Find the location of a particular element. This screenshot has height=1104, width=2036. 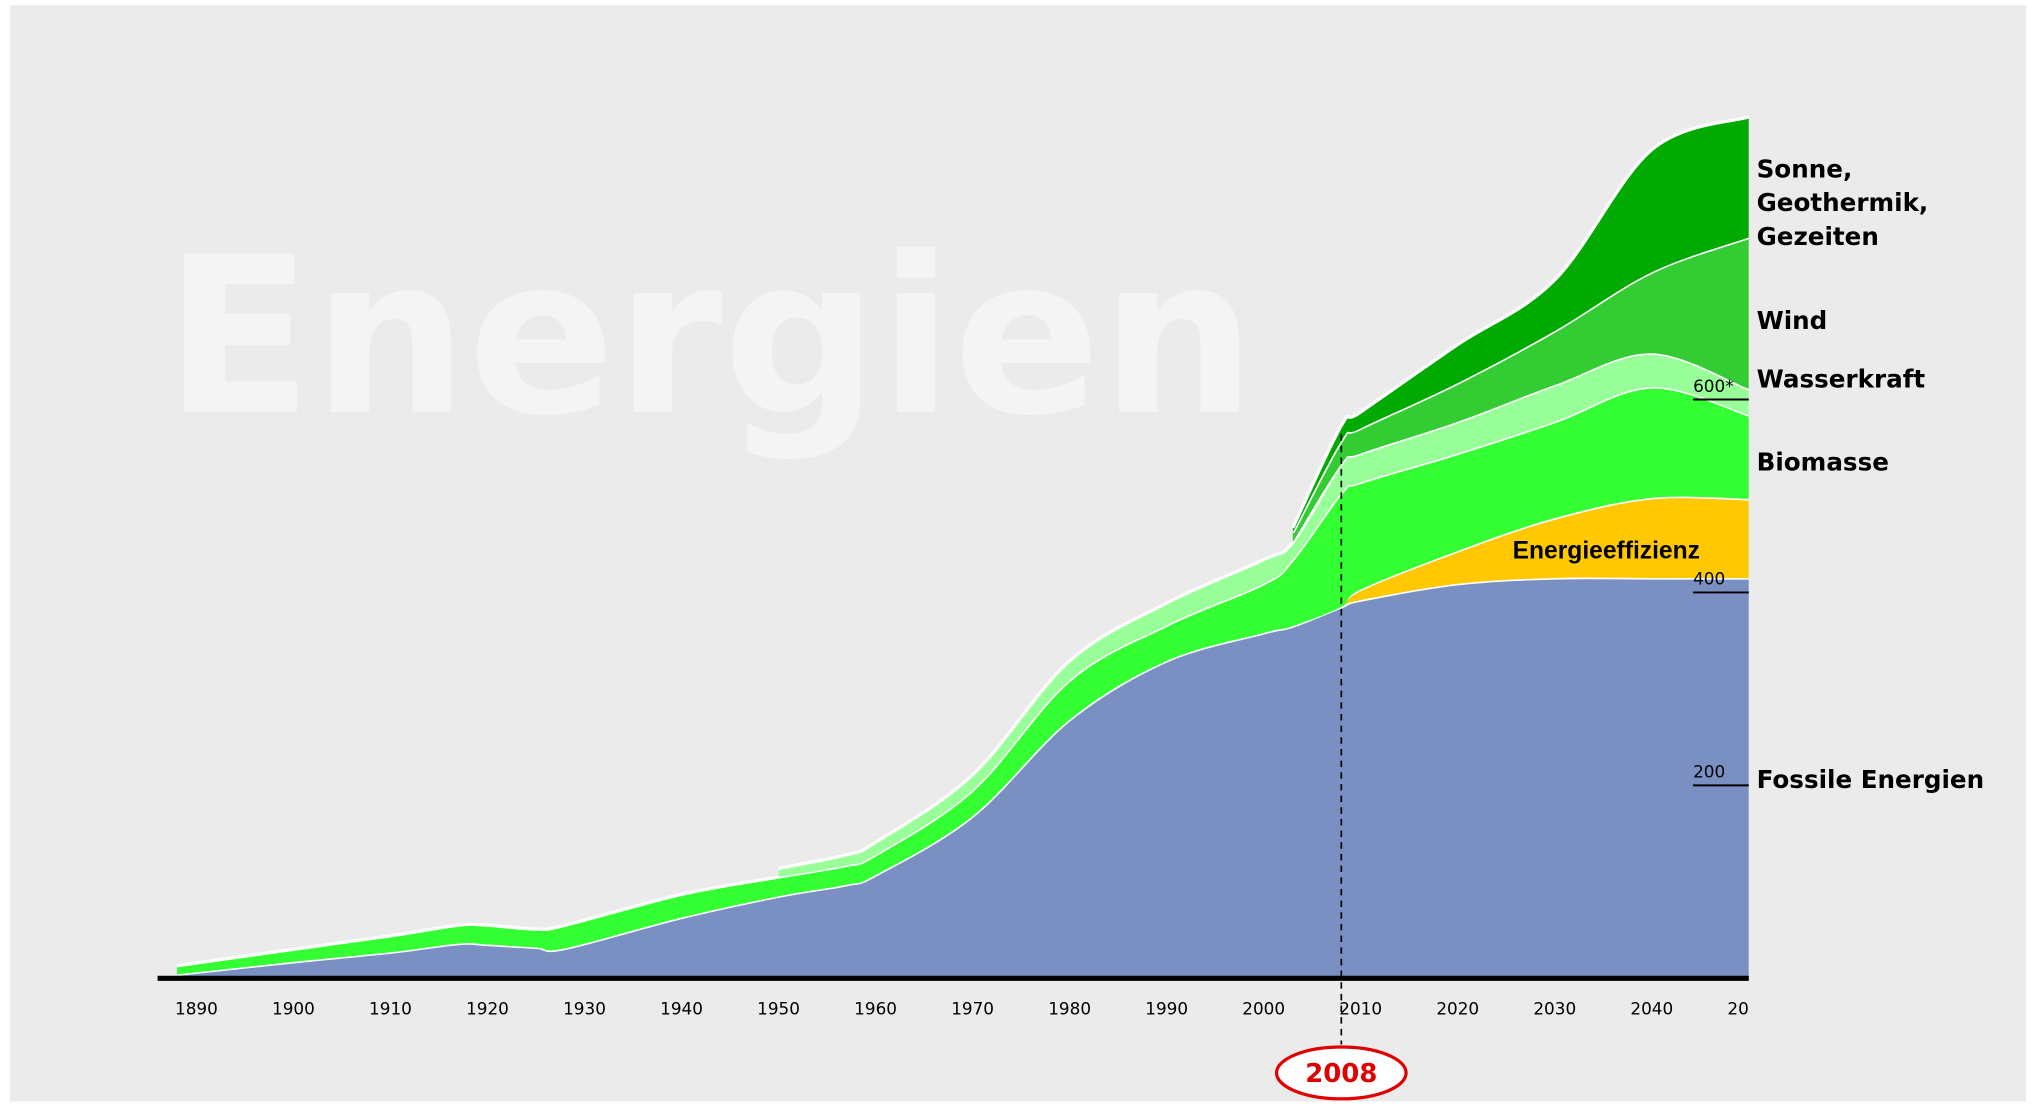

legend-label: Energieeffizienz is located at coordinates (1606, 550).